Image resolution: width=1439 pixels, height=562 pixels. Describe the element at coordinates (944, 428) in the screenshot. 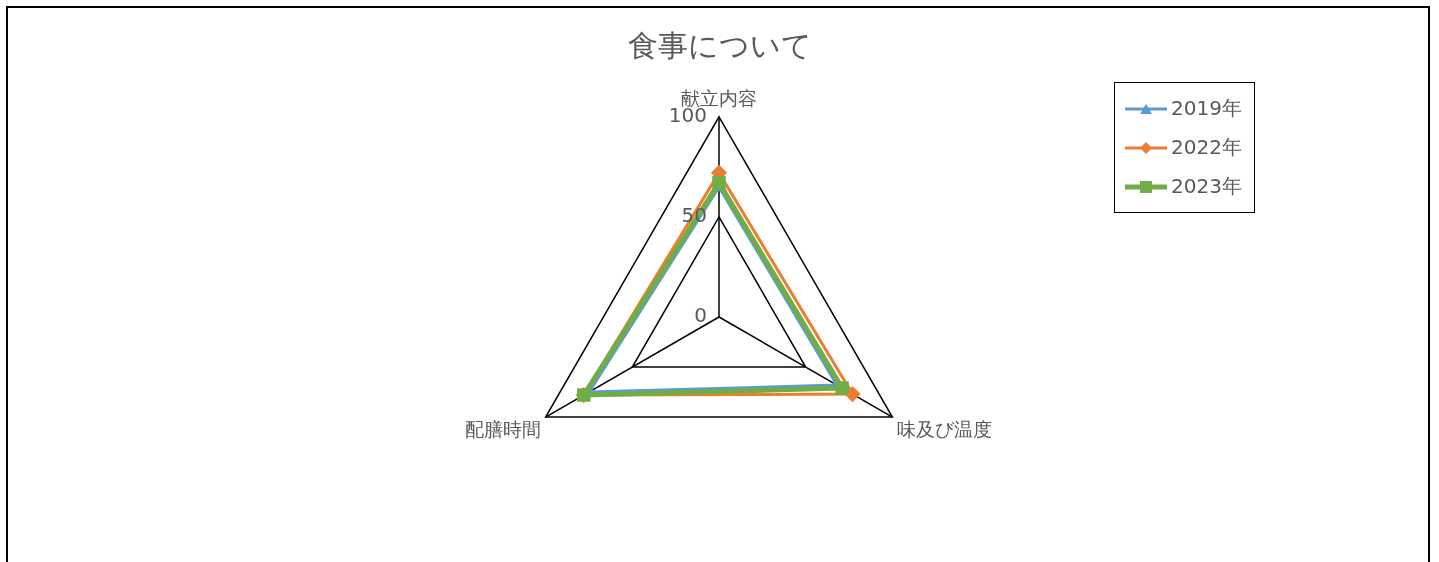

I see `spoke-label: 味及び温度` at that location.